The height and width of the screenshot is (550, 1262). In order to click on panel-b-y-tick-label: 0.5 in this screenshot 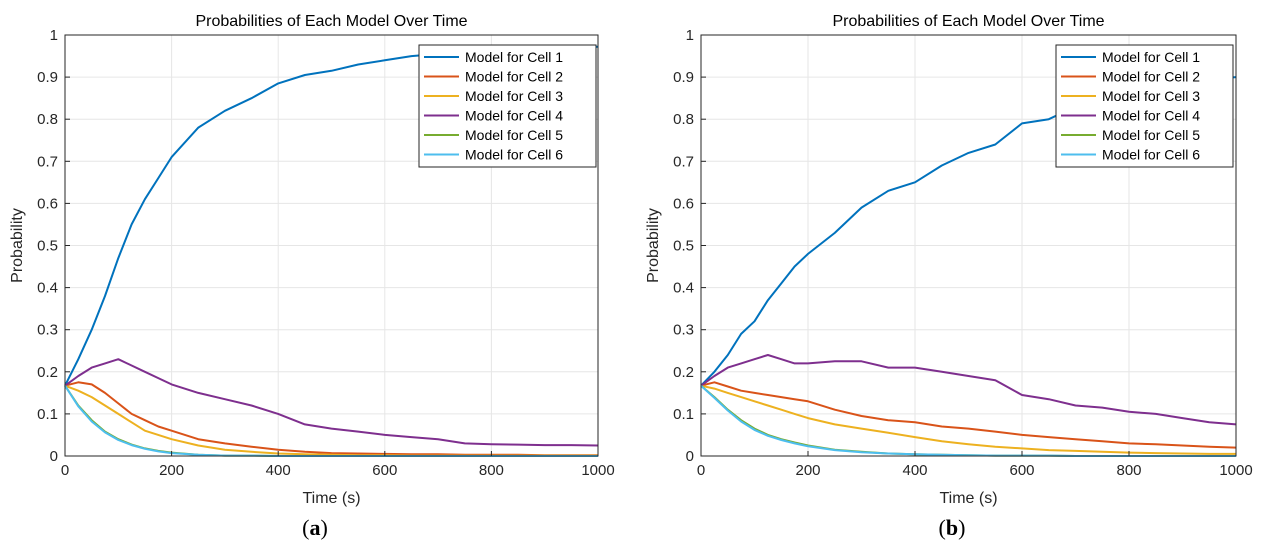, I will do `click(683, 246)`.